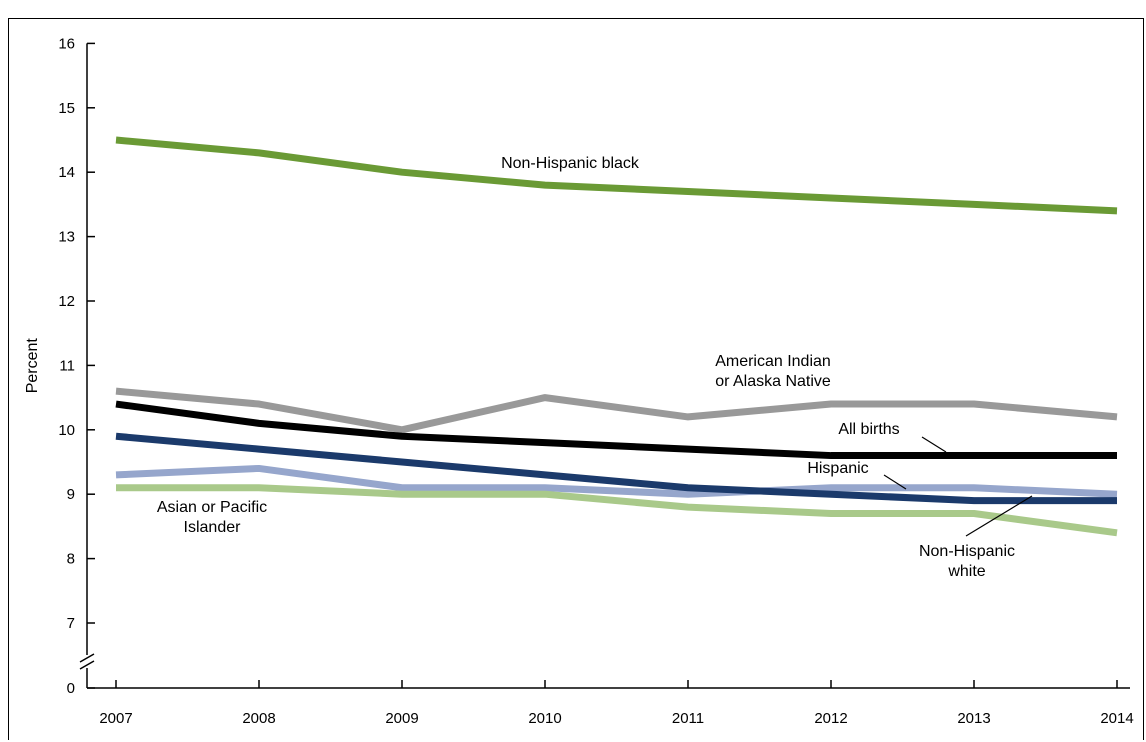  I want to click on series-label-all-births: All births, so click(868, 429).